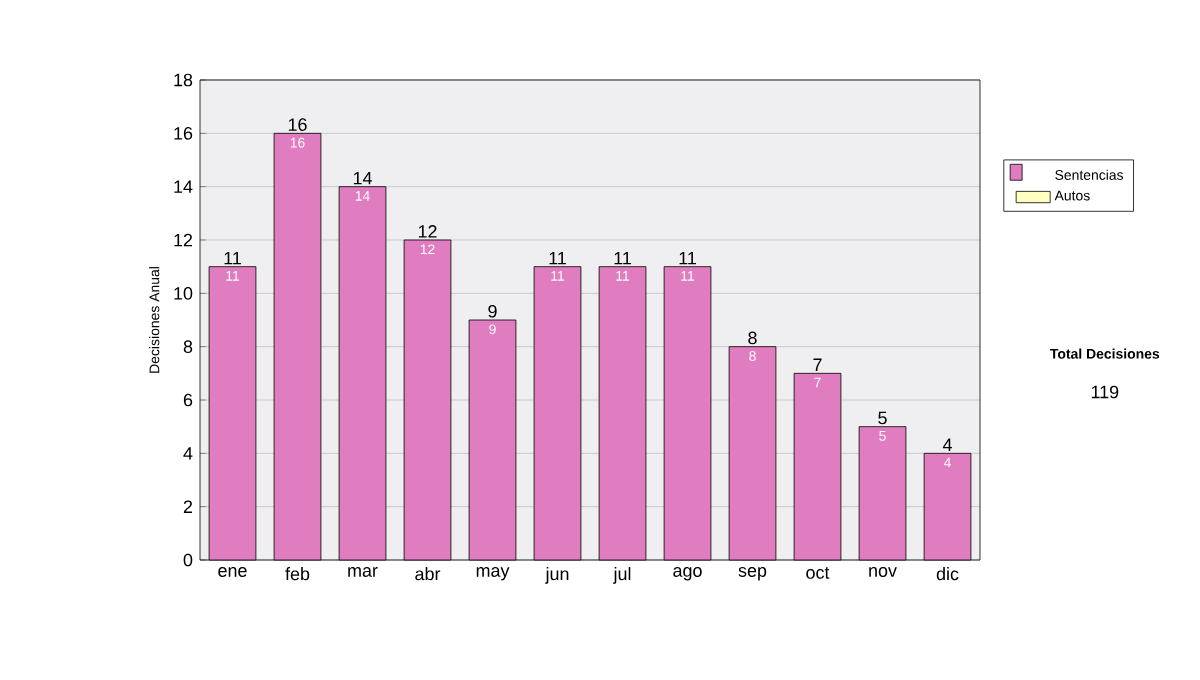 The width and height of the screenshot is (1200, 680). What do you see at coordinates (622, 575) in the screenshot?
I see `x-tick-label: jul` at bounding box center [622, 575].